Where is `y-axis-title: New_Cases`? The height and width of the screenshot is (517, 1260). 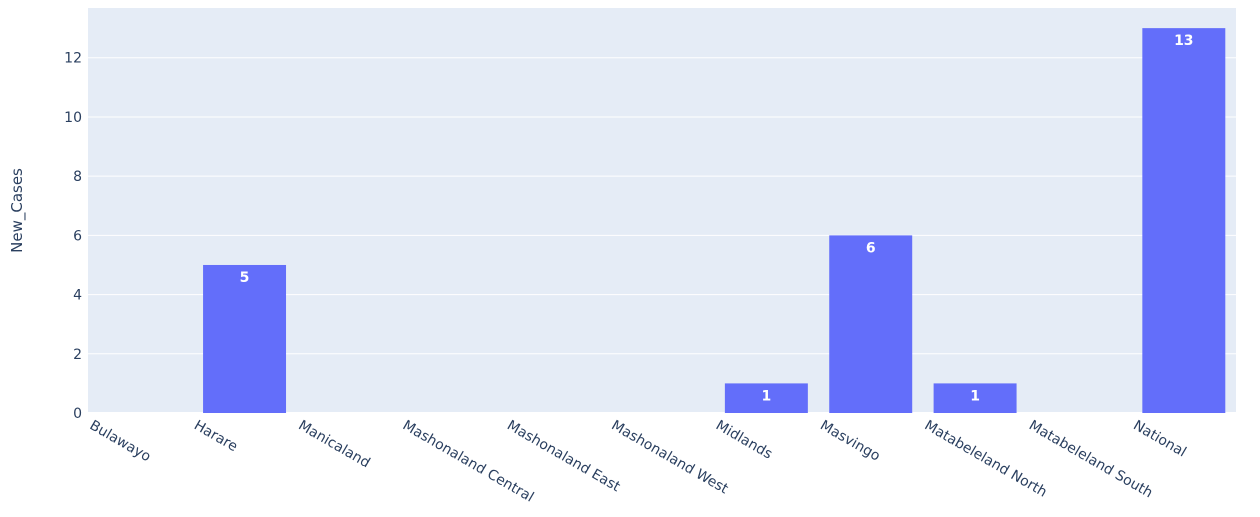 y-axis-title: New_Cases is located at coordinates (17, 210).